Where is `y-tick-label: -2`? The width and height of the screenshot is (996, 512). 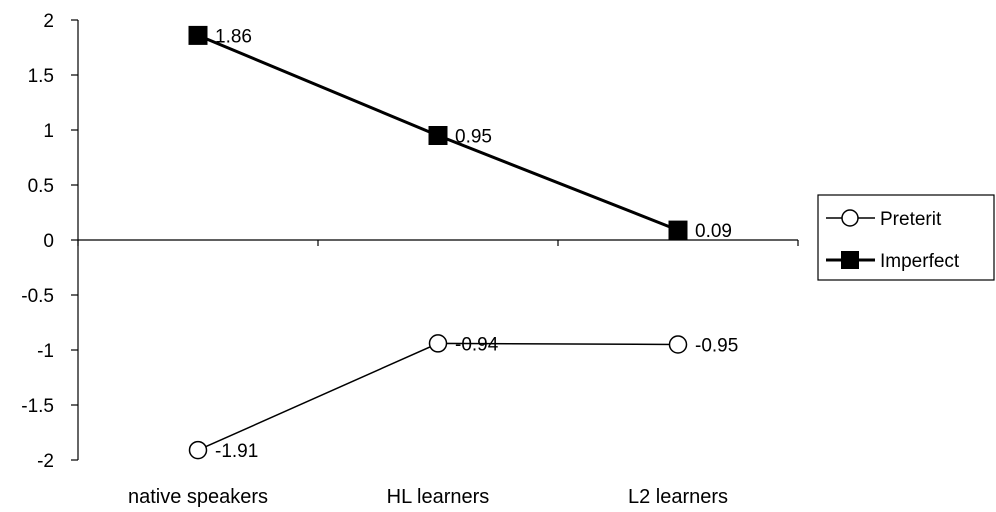
y-tick-label: -2 is located at coordinates (45, 461).